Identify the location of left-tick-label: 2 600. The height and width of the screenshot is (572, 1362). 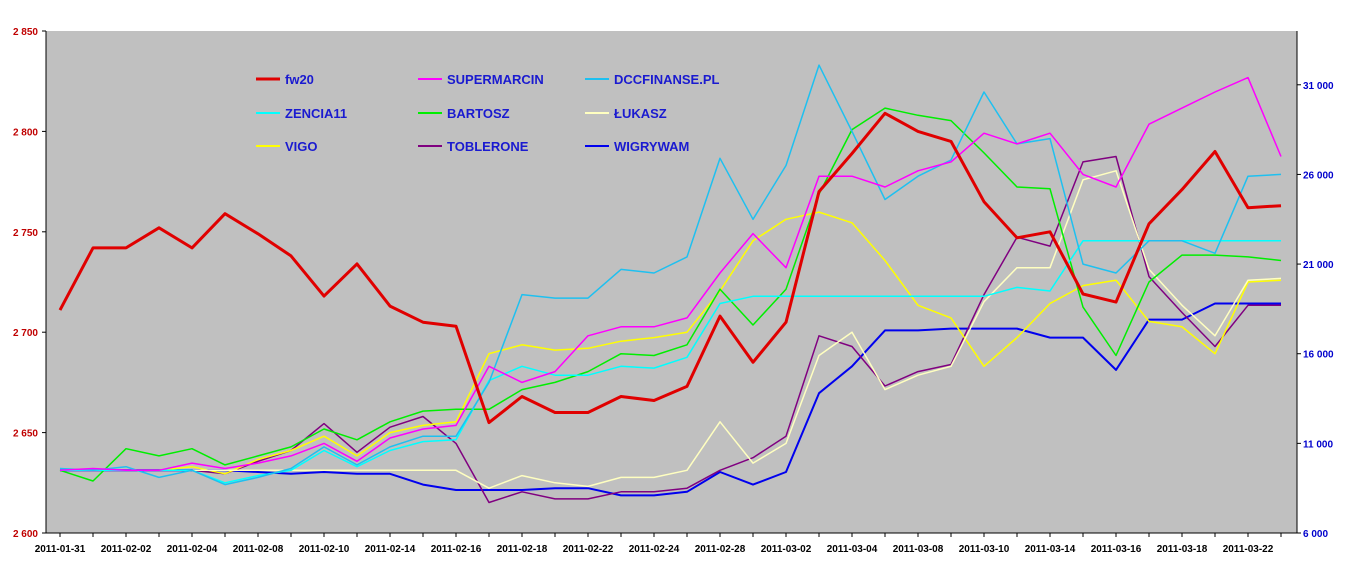
(25, 534).